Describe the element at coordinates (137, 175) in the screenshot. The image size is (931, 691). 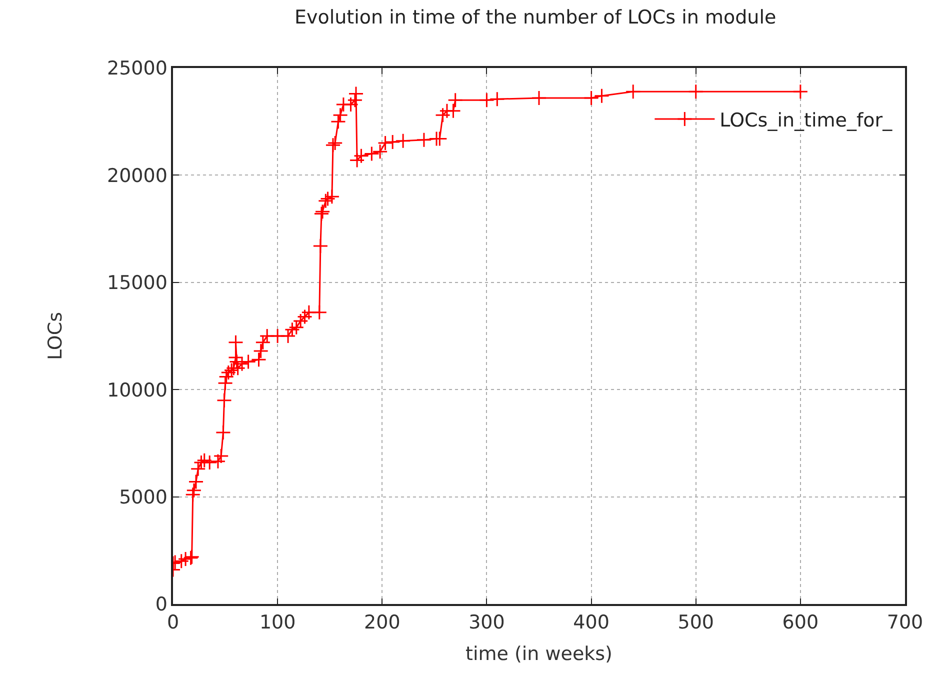
I see `y-tick-label: 20000` at that location.